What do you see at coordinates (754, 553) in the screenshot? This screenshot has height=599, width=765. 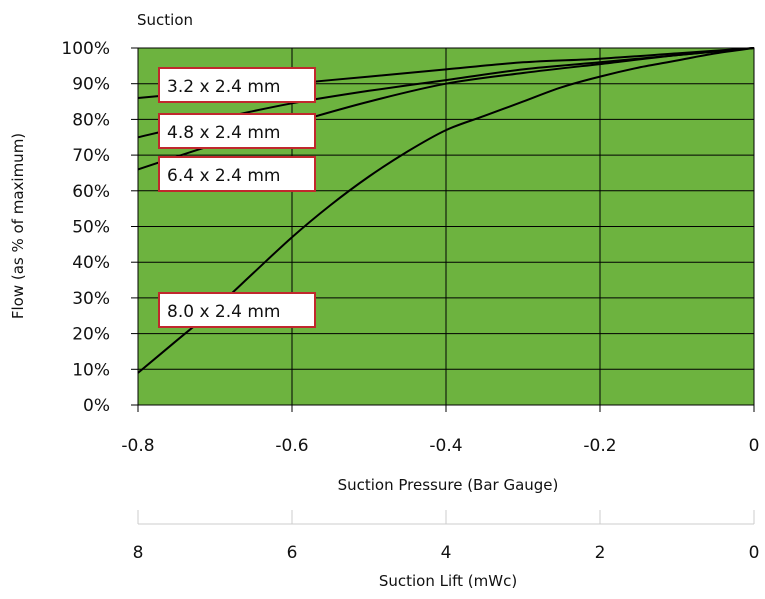 I see `x2-tick-label: 0` at bounding box center [754, 553].